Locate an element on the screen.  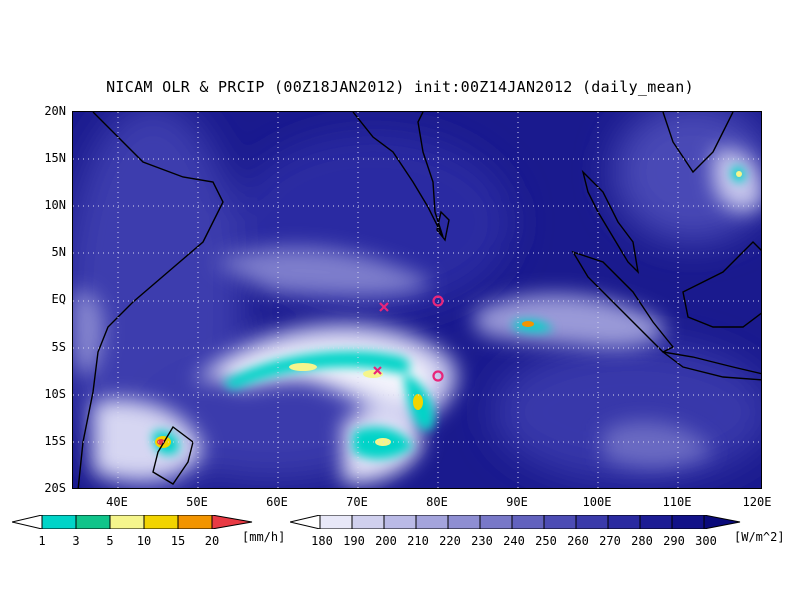
olr-label-230: 230 is located at coordinates (482, 541).